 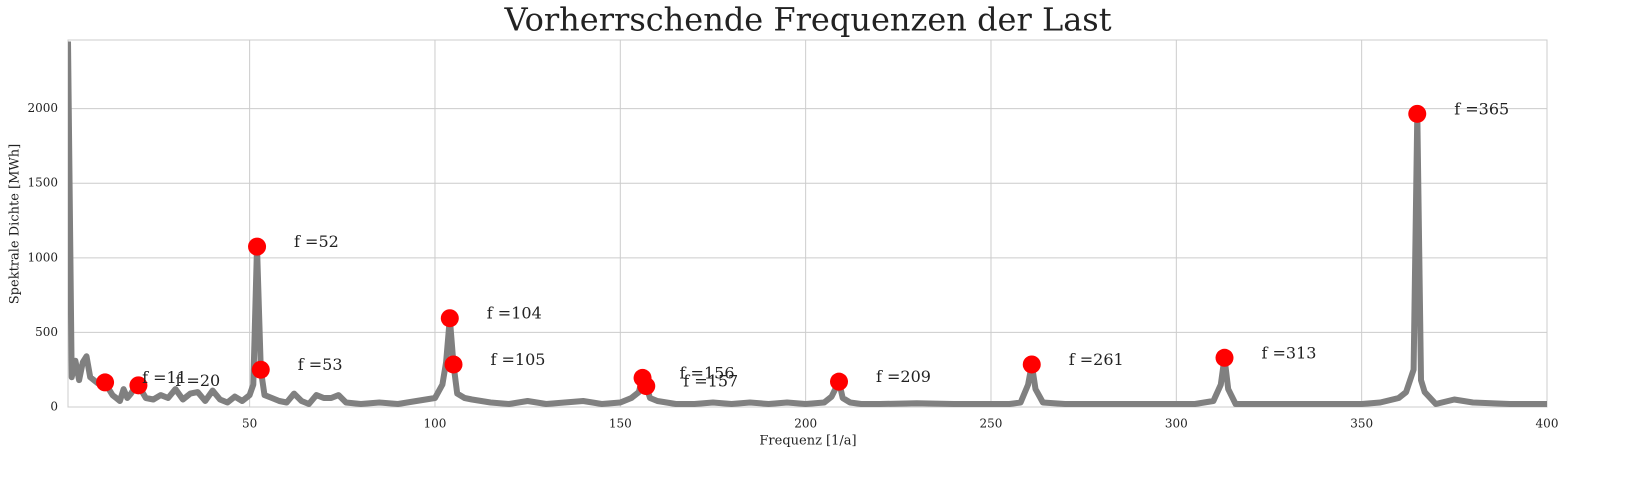 I want to click on y-tick-label: 1500, so click(x=42, y=183).